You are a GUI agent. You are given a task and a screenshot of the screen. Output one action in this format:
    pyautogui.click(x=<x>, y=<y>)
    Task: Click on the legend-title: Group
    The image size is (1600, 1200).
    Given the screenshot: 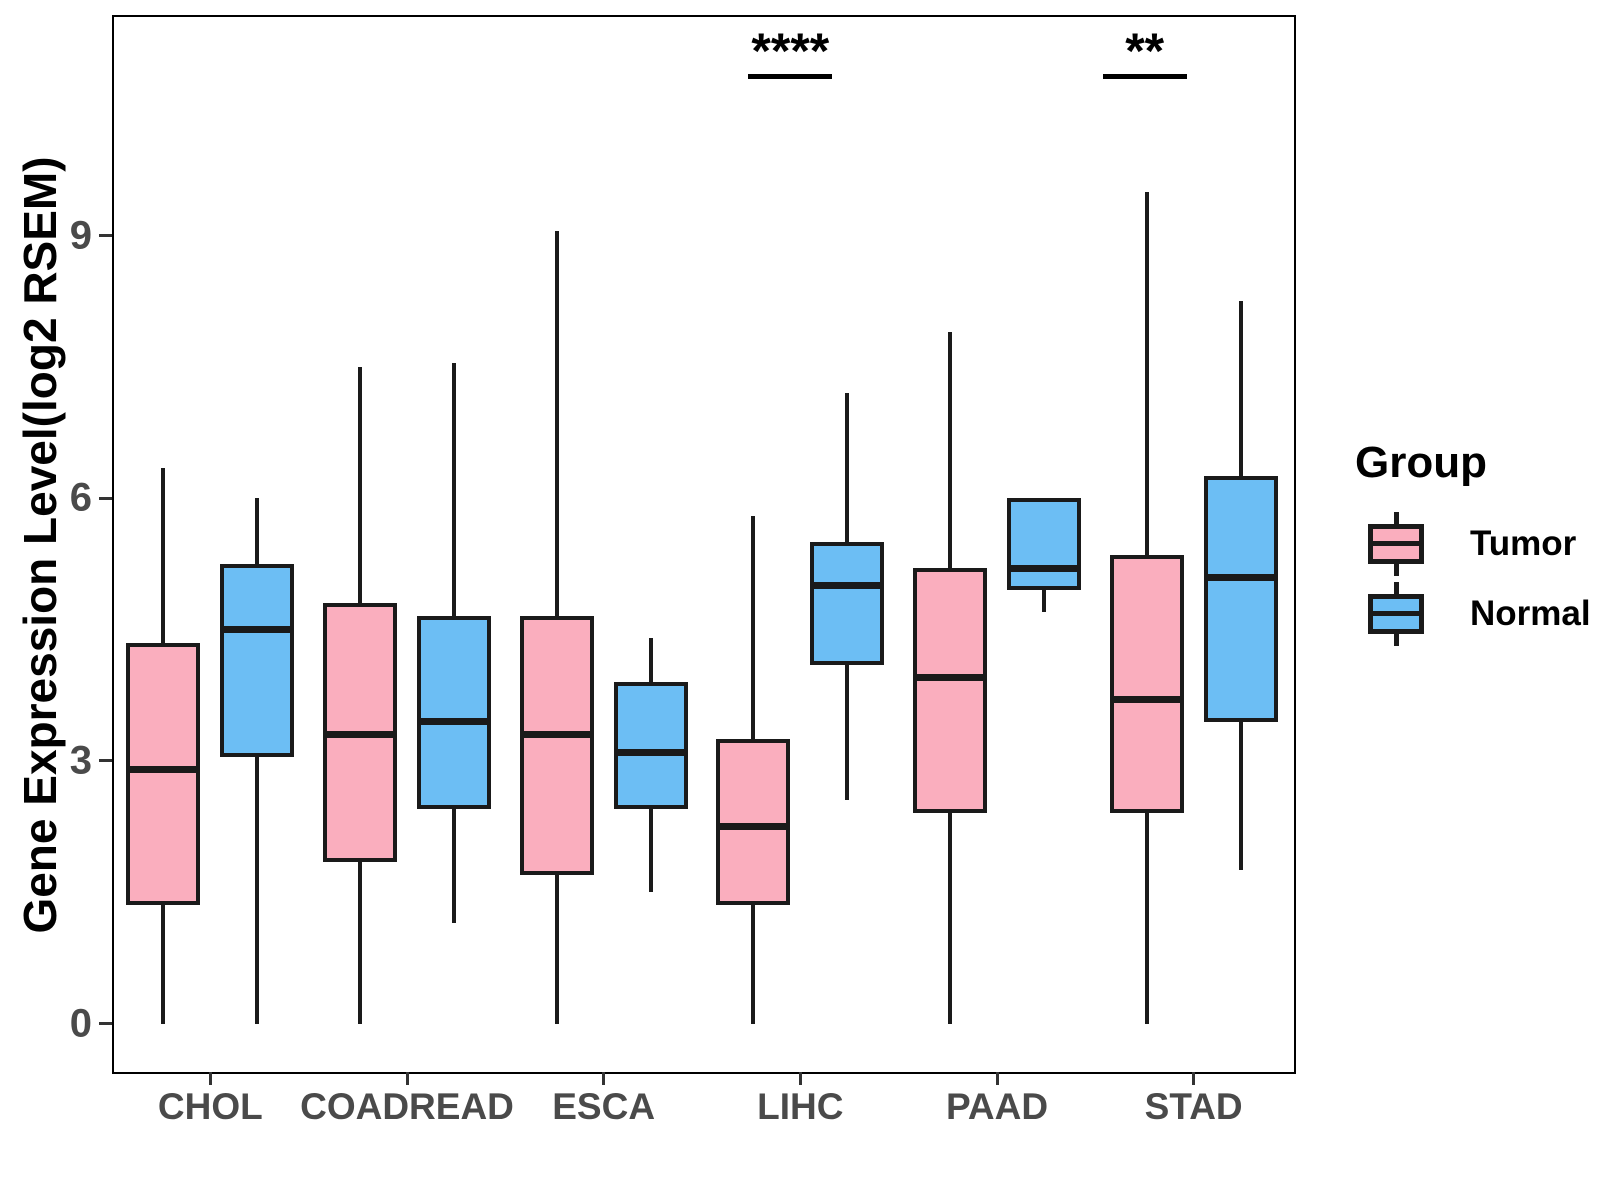 What is the action you would take?
    pyautogui.click(x=1421, y=462)
    